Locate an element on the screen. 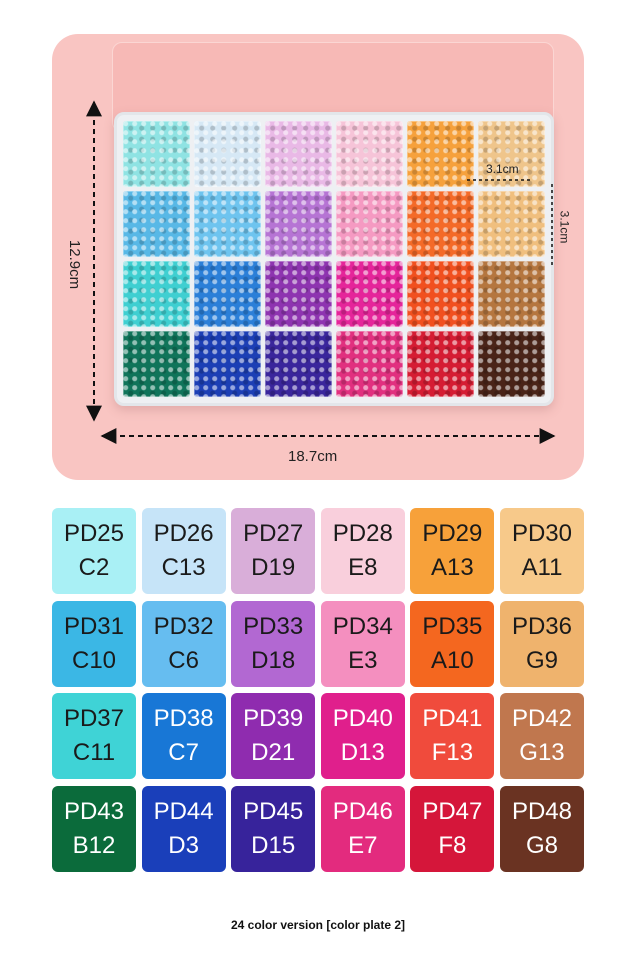  color-swatch: PD47 F8 is located at coordinates (452, 828).